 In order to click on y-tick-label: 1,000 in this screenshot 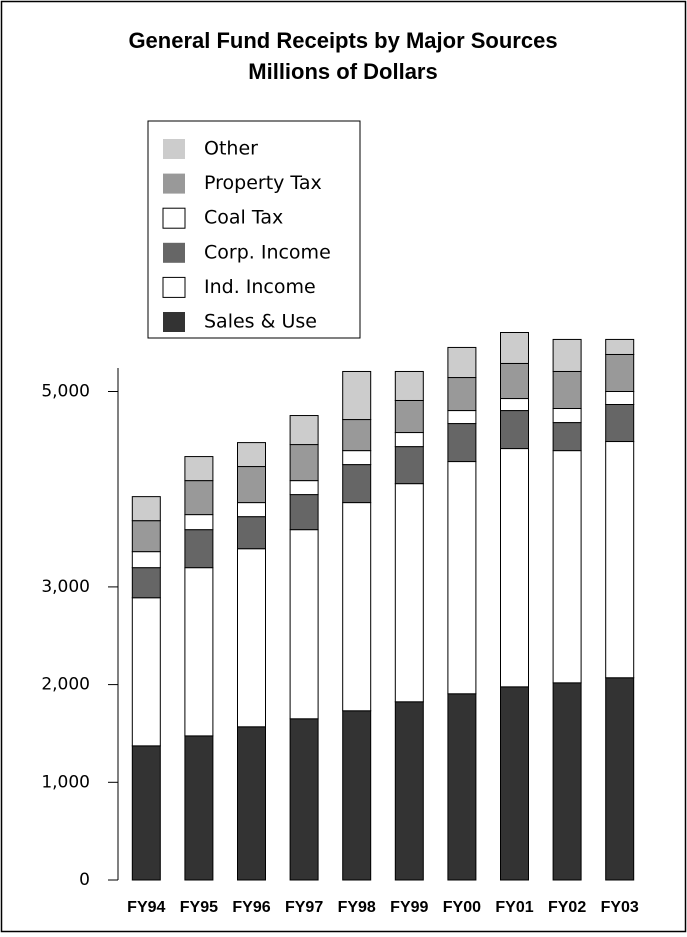, I will do `click(65, 782)`.